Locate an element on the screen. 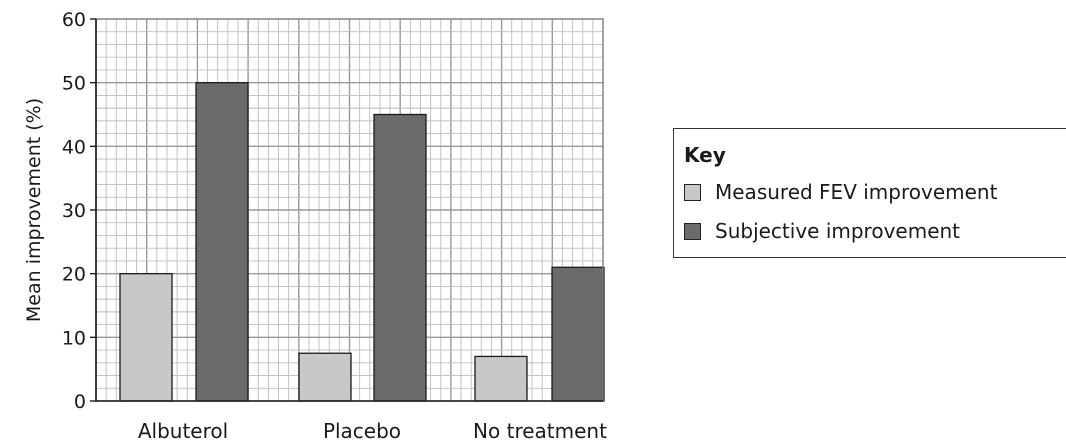  y-tick-label: 40 is located at coordinates (74, 147).